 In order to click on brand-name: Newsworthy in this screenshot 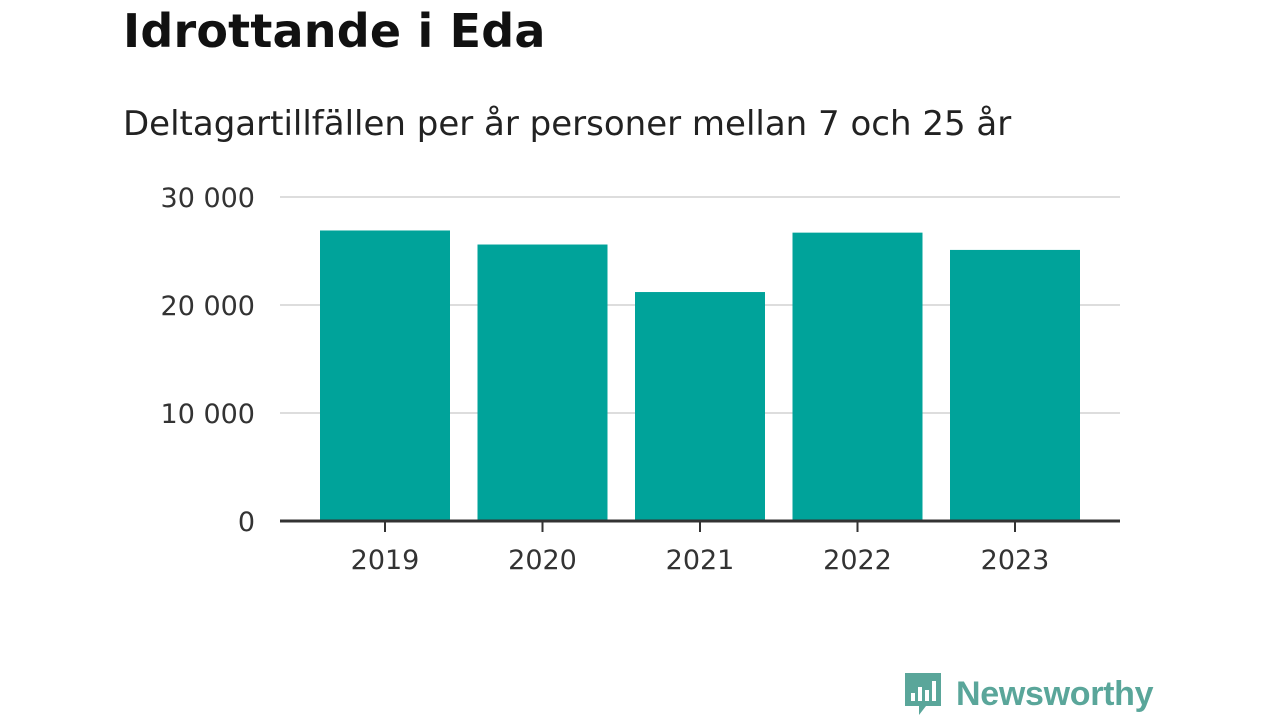, I will do `click(1055, 693)`.